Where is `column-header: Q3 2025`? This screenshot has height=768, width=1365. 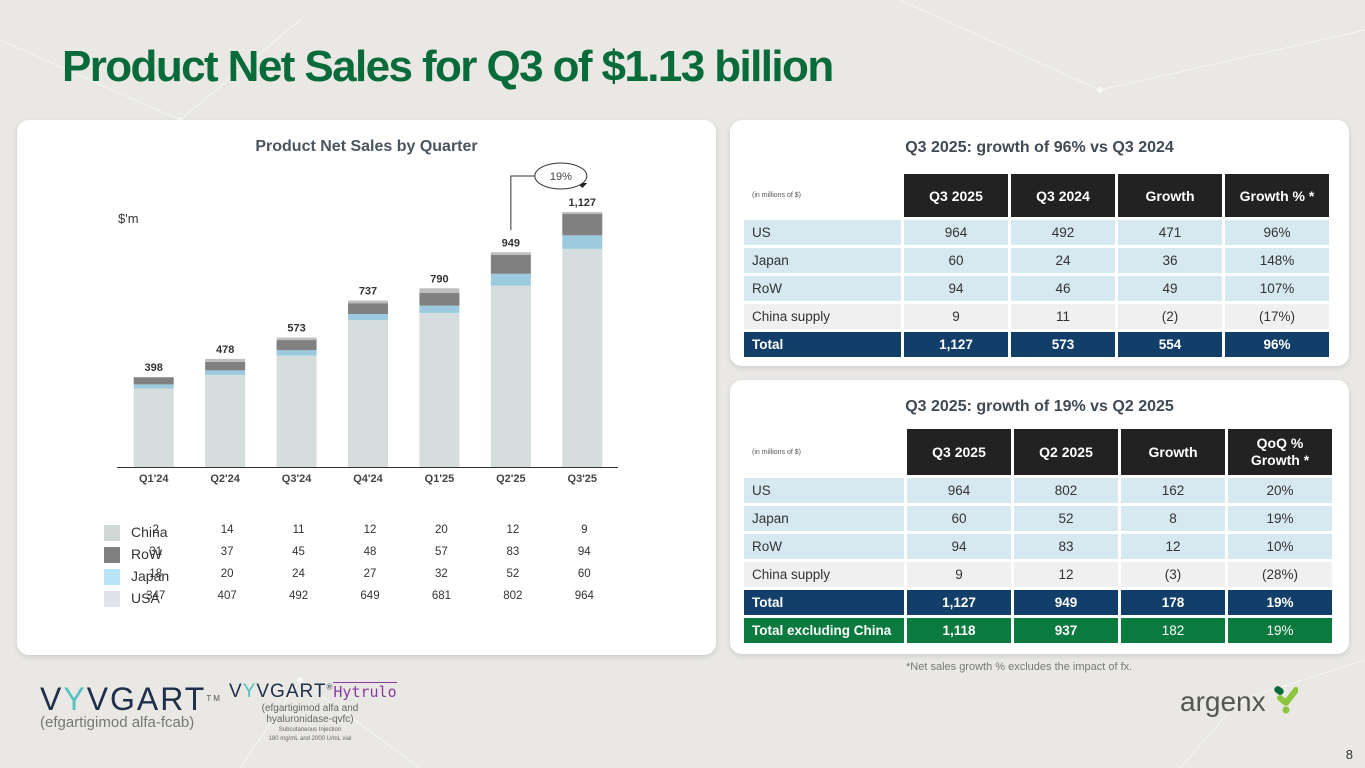
column-header: Q3 2025 is located at coordinates (956, 195).